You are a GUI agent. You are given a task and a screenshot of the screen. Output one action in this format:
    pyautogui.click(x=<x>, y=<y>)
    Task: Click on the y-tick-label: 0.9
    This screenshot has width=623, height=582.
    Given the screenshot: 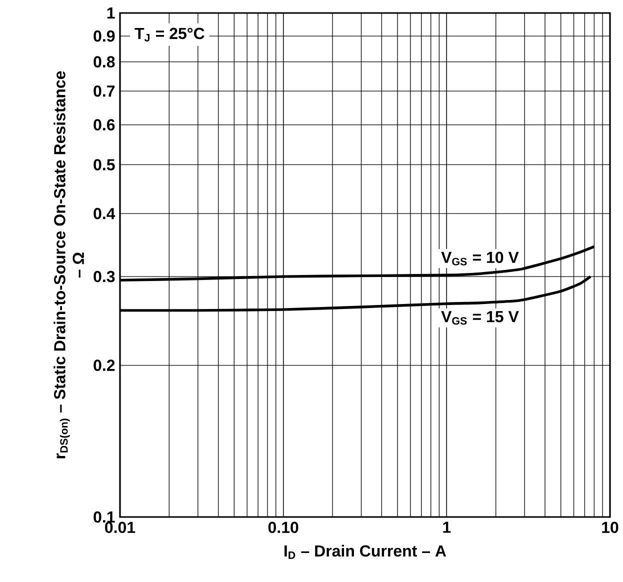 What is the action you would take?
    pyautogui.click(x=104, y=36)
    